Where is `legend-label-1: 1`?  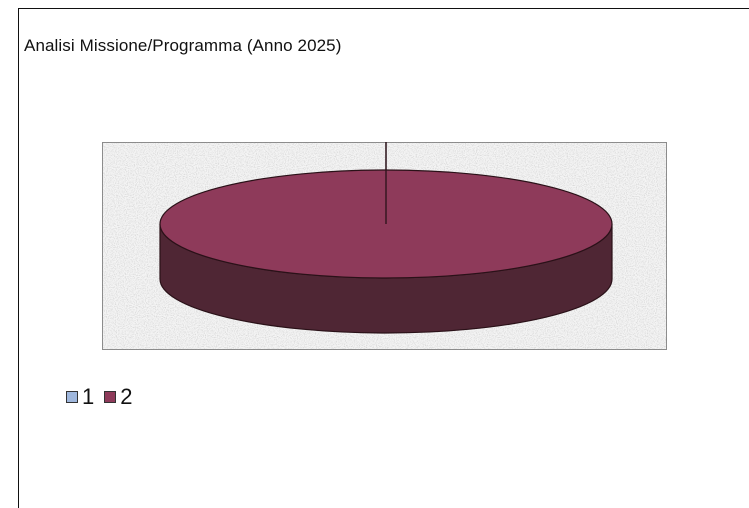
legend-label-1: 1 is located at coordinates (88, 396).